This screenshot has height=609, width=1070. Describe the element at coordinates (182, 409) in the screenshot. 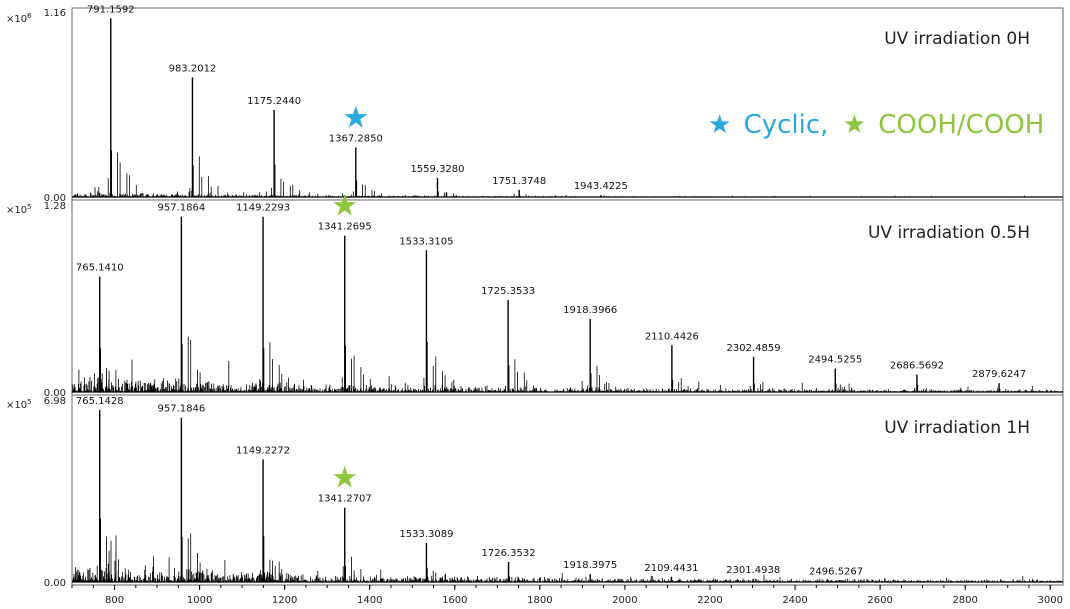

I see `peak-label: 957.1846` at that location.